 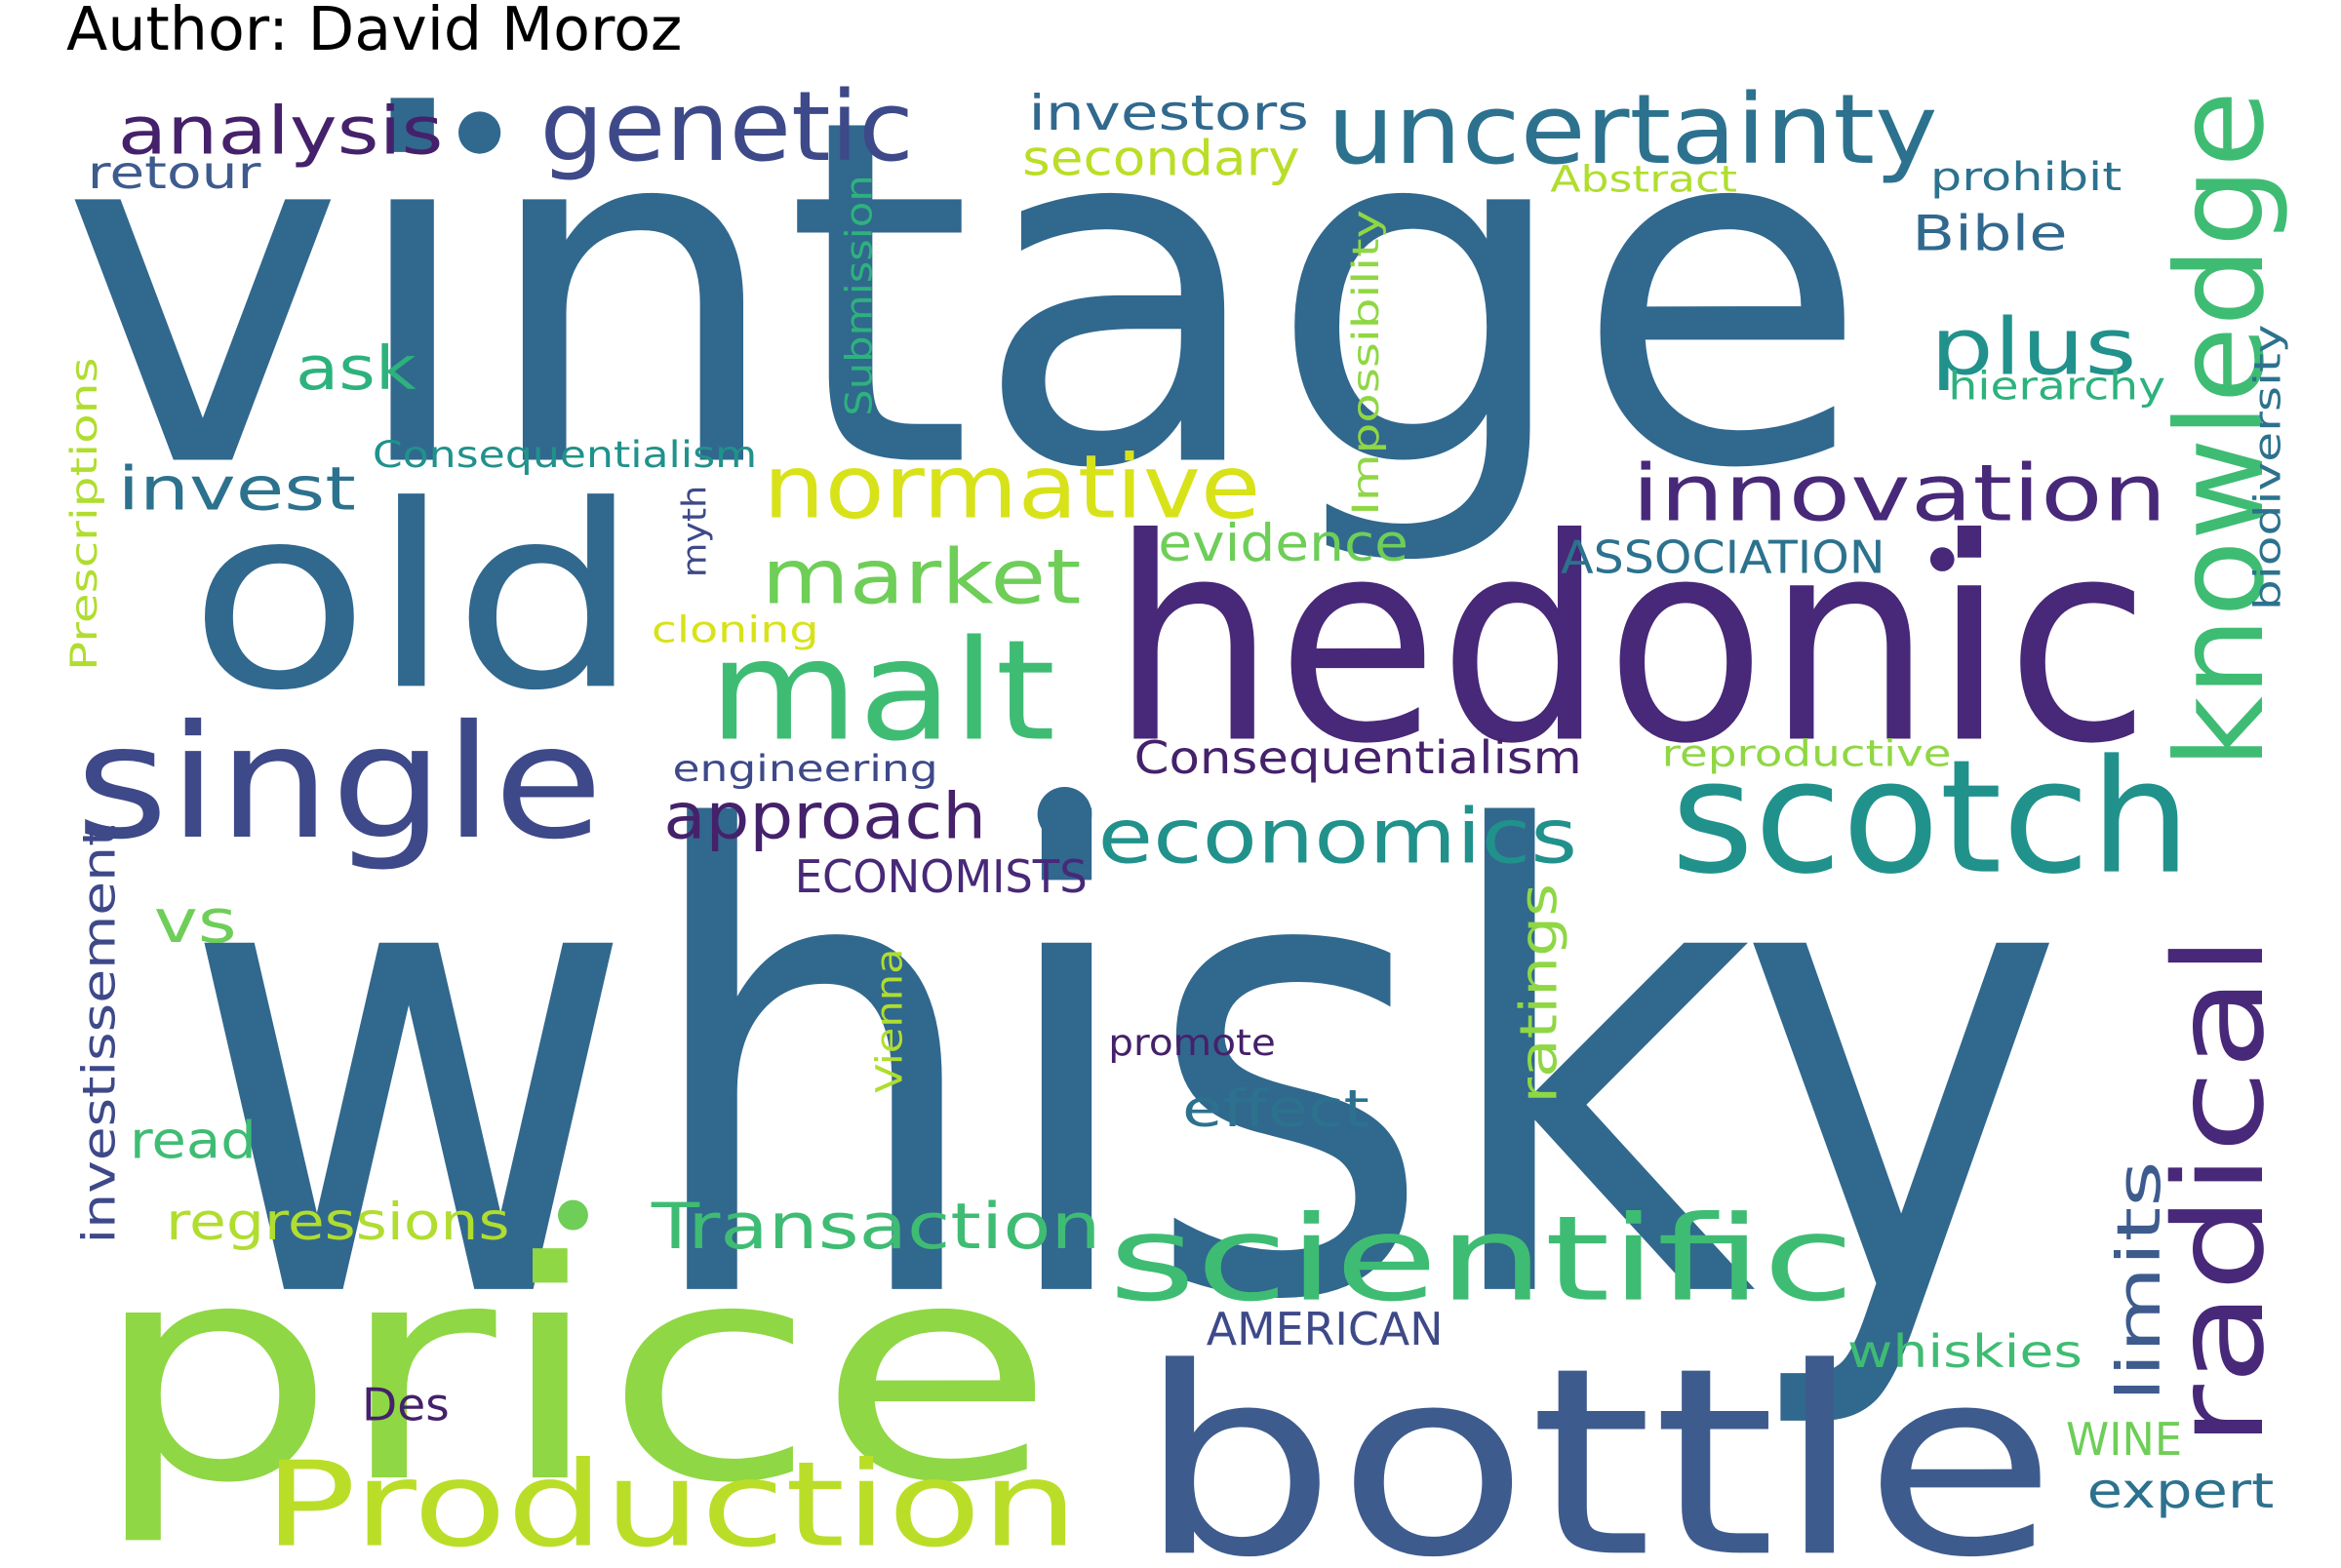 I want to click on word-plus: plus, so click(x=2034, y=346).